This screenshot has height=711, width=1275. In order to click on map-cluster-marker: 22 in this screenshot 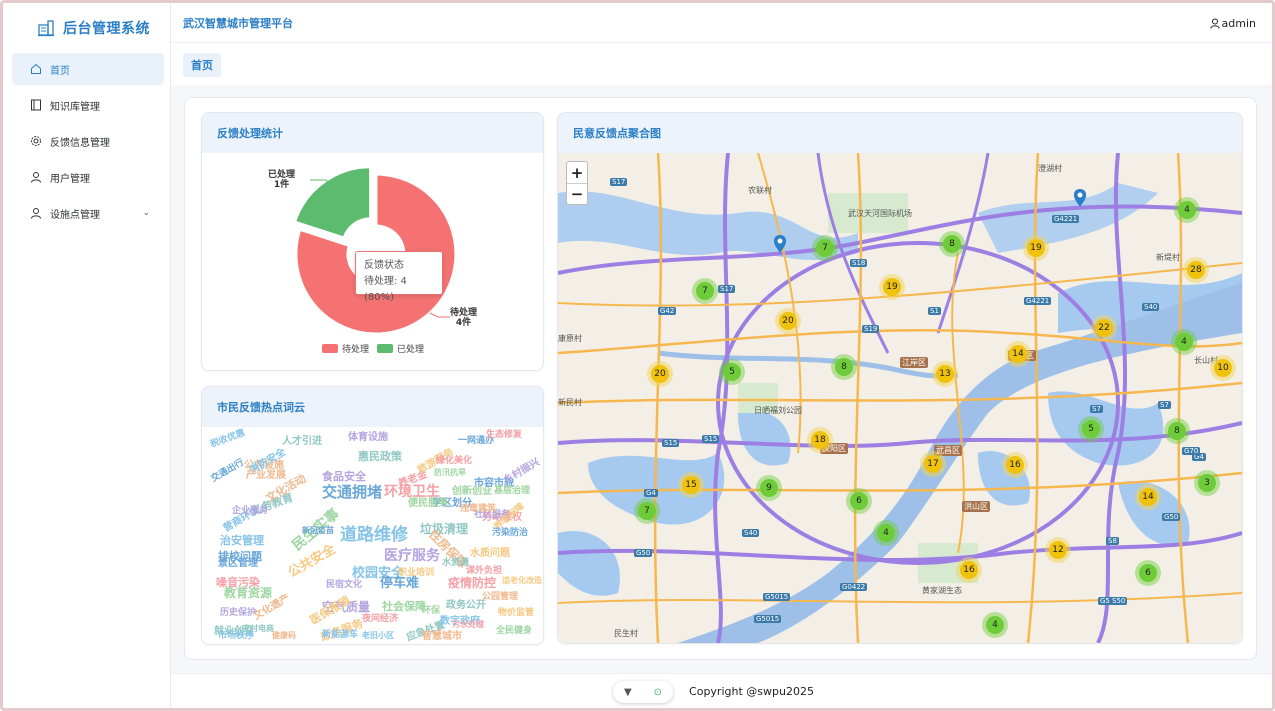, I will do `click(1104, 328)`.